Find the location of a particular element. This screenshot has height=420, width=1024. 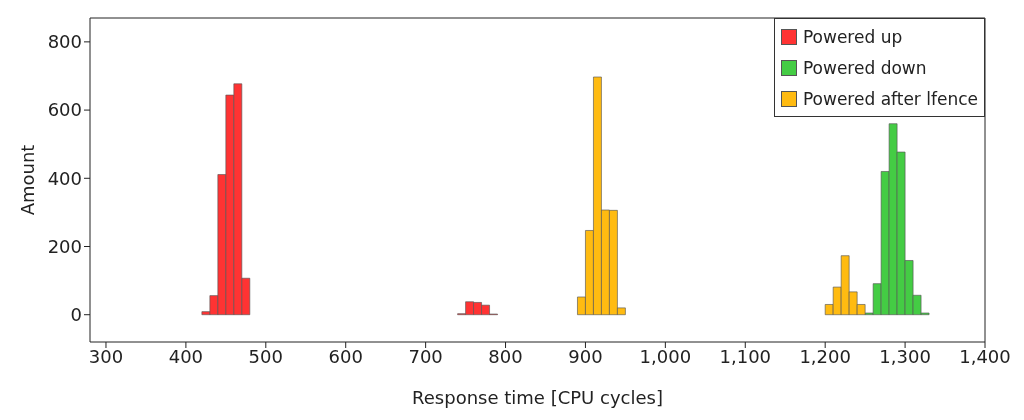

legend-label: Powered up is located at coordinates (852, 36).